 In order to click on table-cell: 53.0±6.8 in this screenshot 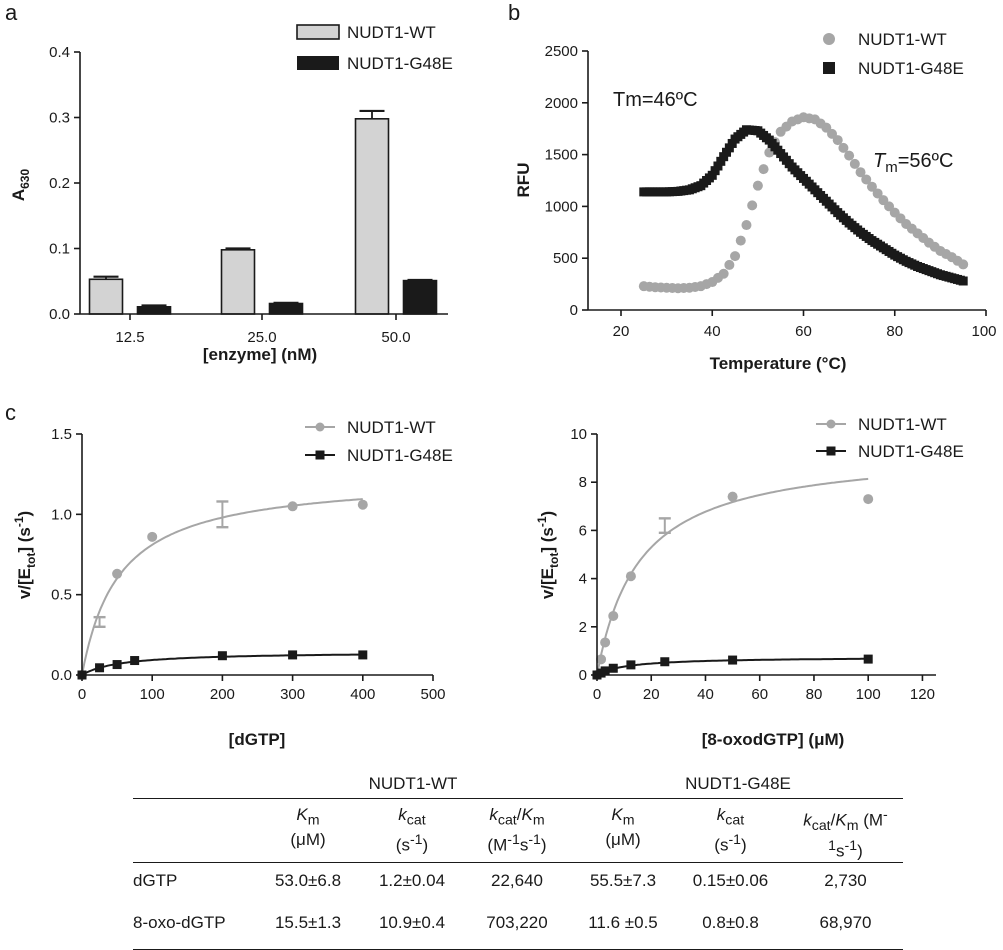, I will do `click(308, 880)`.